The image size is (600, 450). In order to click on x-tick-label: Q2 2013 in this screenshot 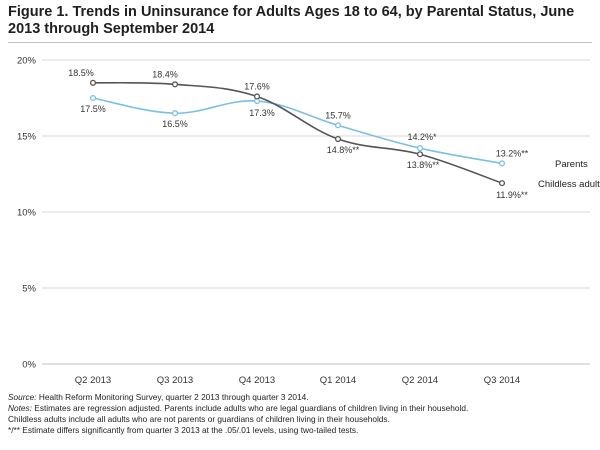, I will do `click(93, 380)`.